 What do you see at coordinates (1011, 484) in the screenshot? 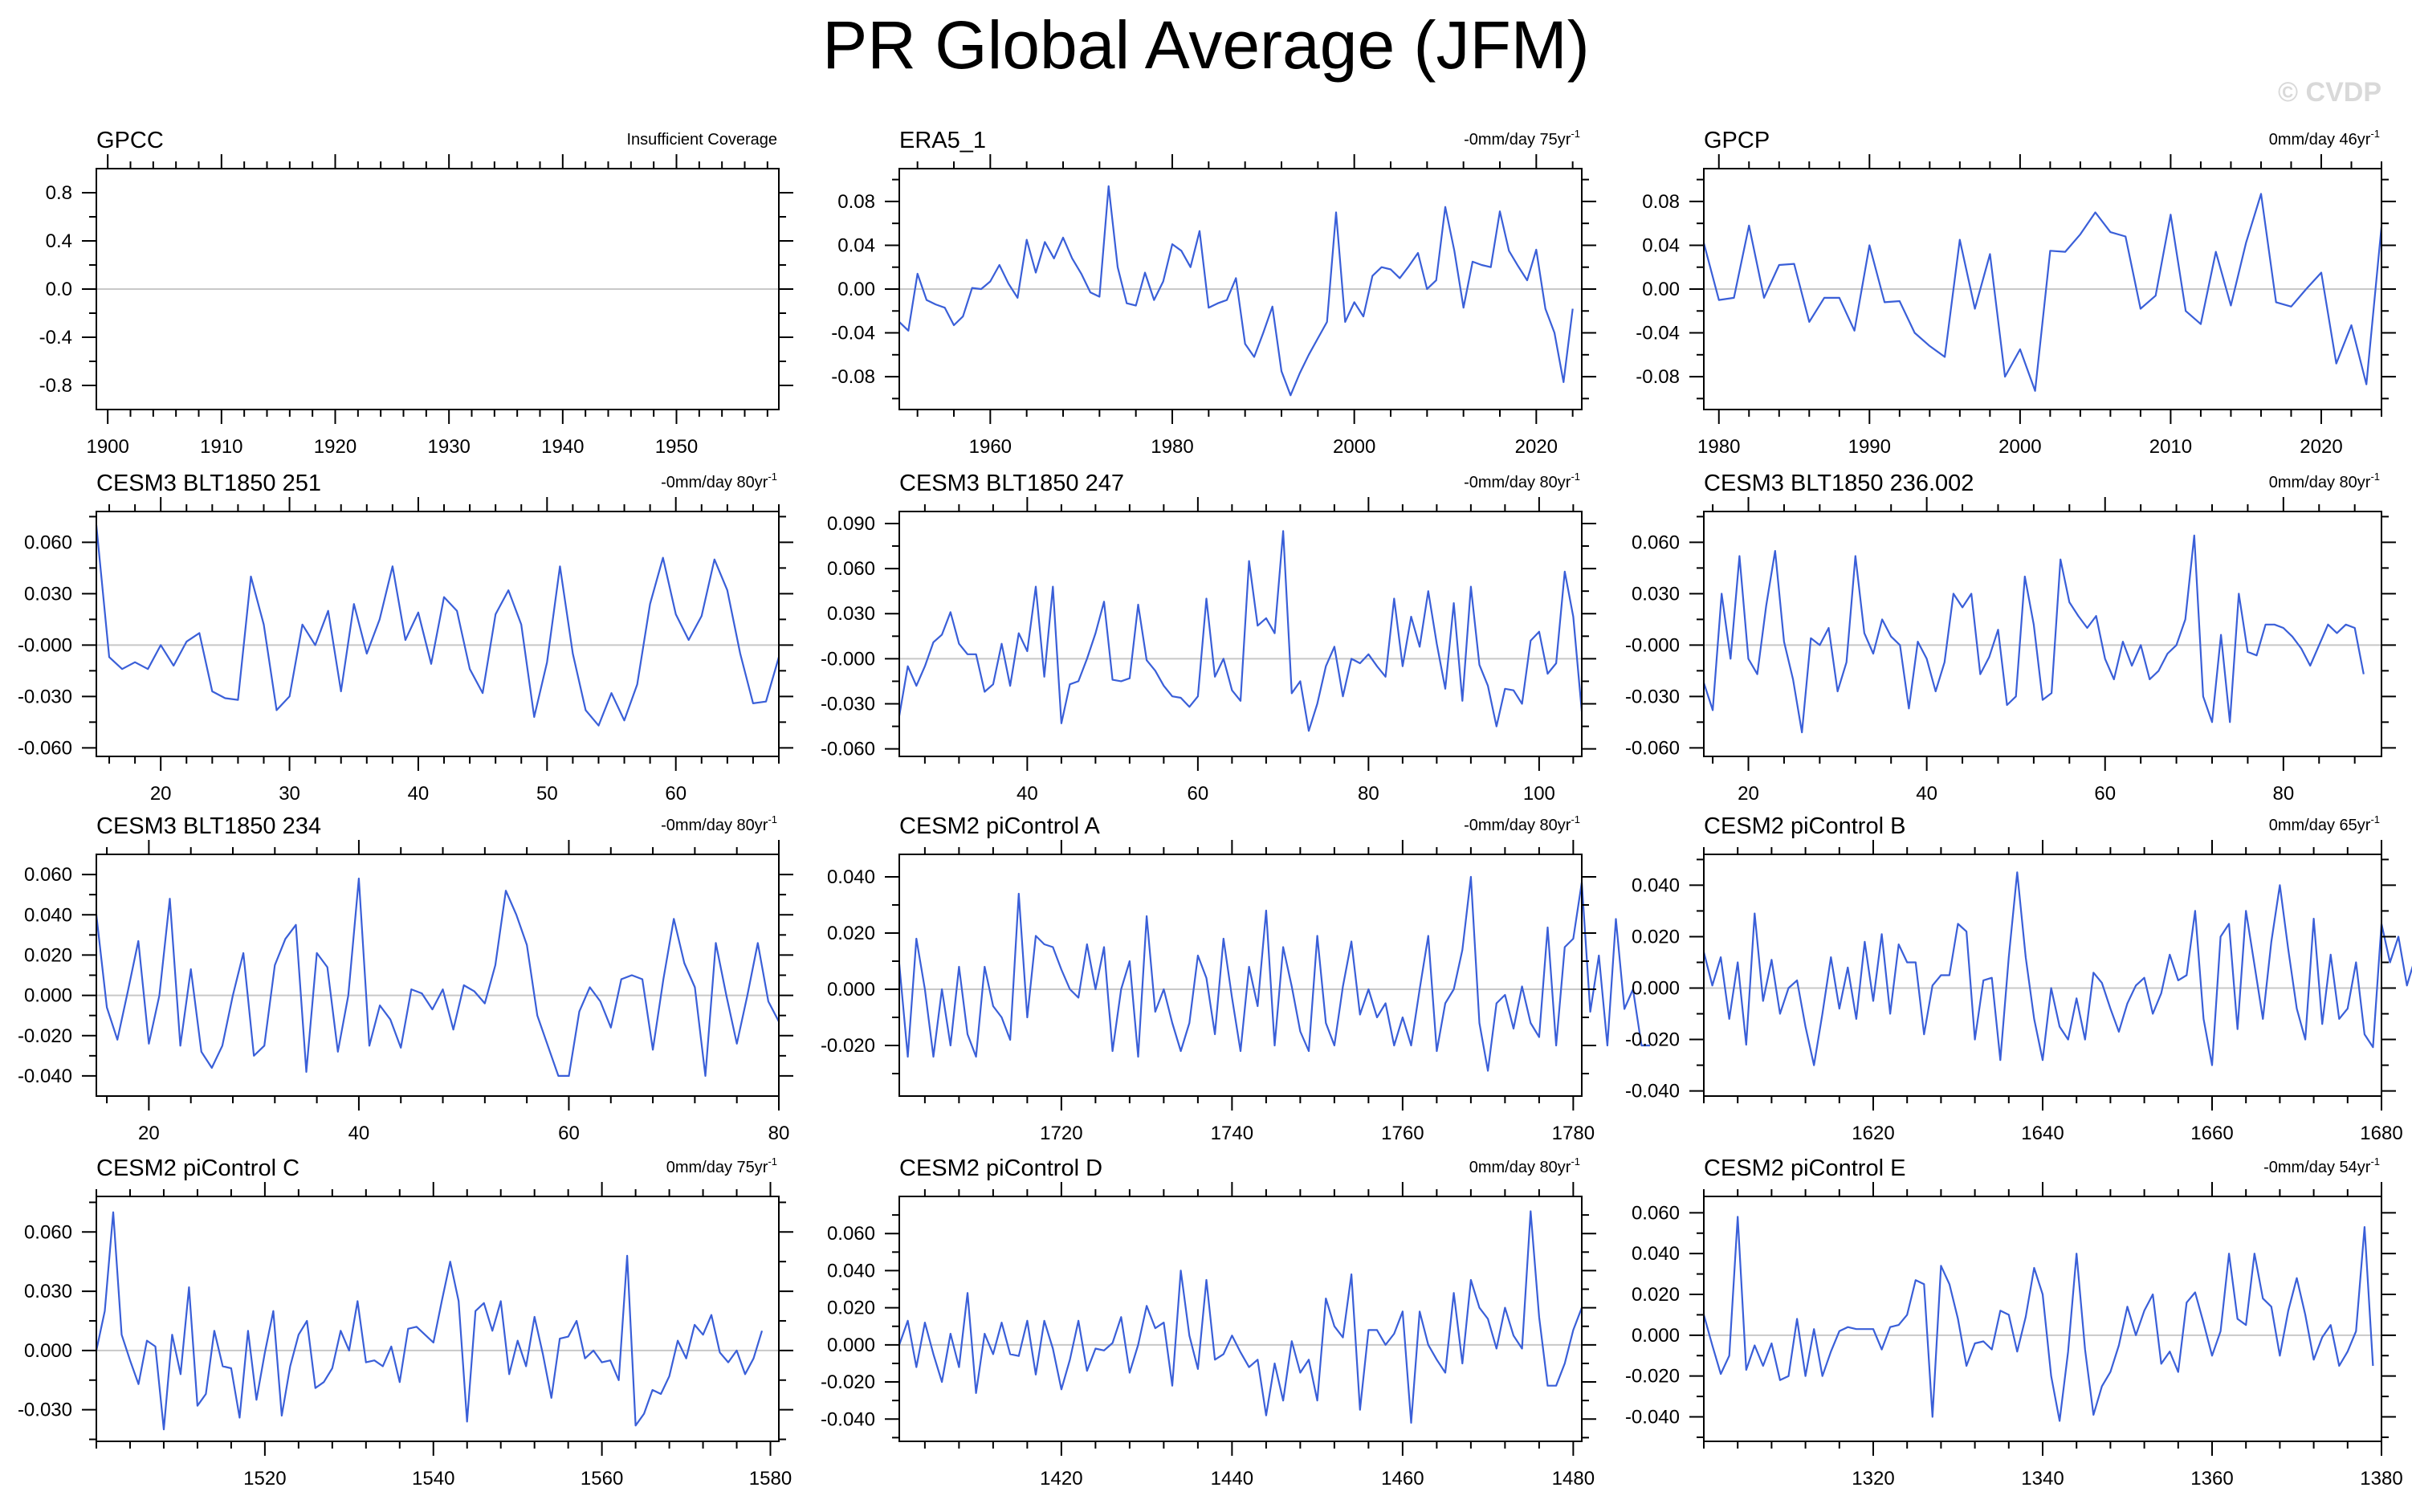
I see `panel-title: CESM3 BLT1850 247` at bounding box center [1011, 484].